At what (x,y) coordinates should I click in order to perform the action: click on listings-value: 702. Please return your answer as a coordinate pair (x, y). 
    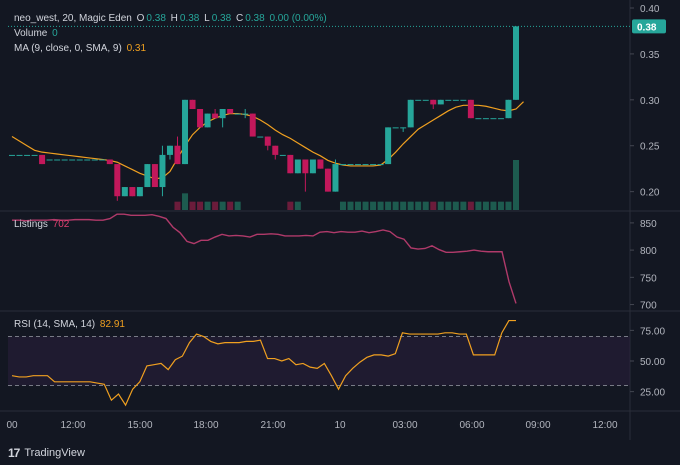
    Looking at the image, I should click on (61, 224).